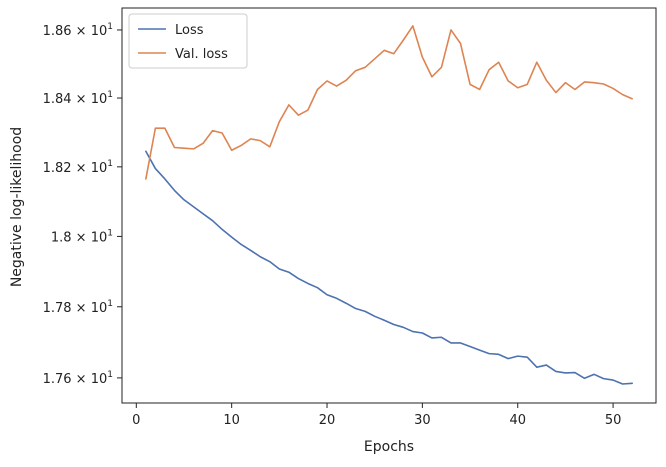  Describe the element at coordinates (57, 31) in the screenshot. I see `y-tick-mantissa: 1.86` at that location.